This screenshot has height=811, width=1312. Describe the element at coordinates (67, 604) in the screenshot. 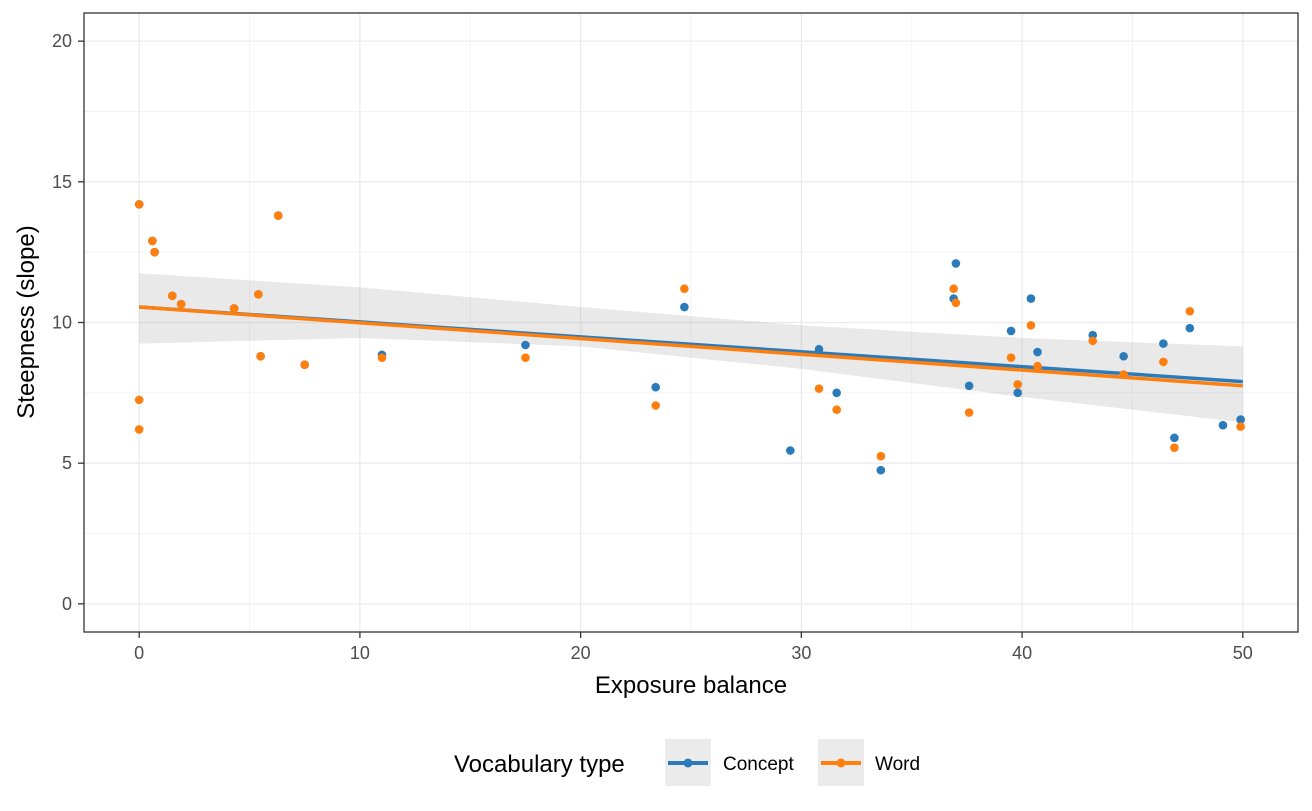

I see `y-tick-label: 0` at that location.